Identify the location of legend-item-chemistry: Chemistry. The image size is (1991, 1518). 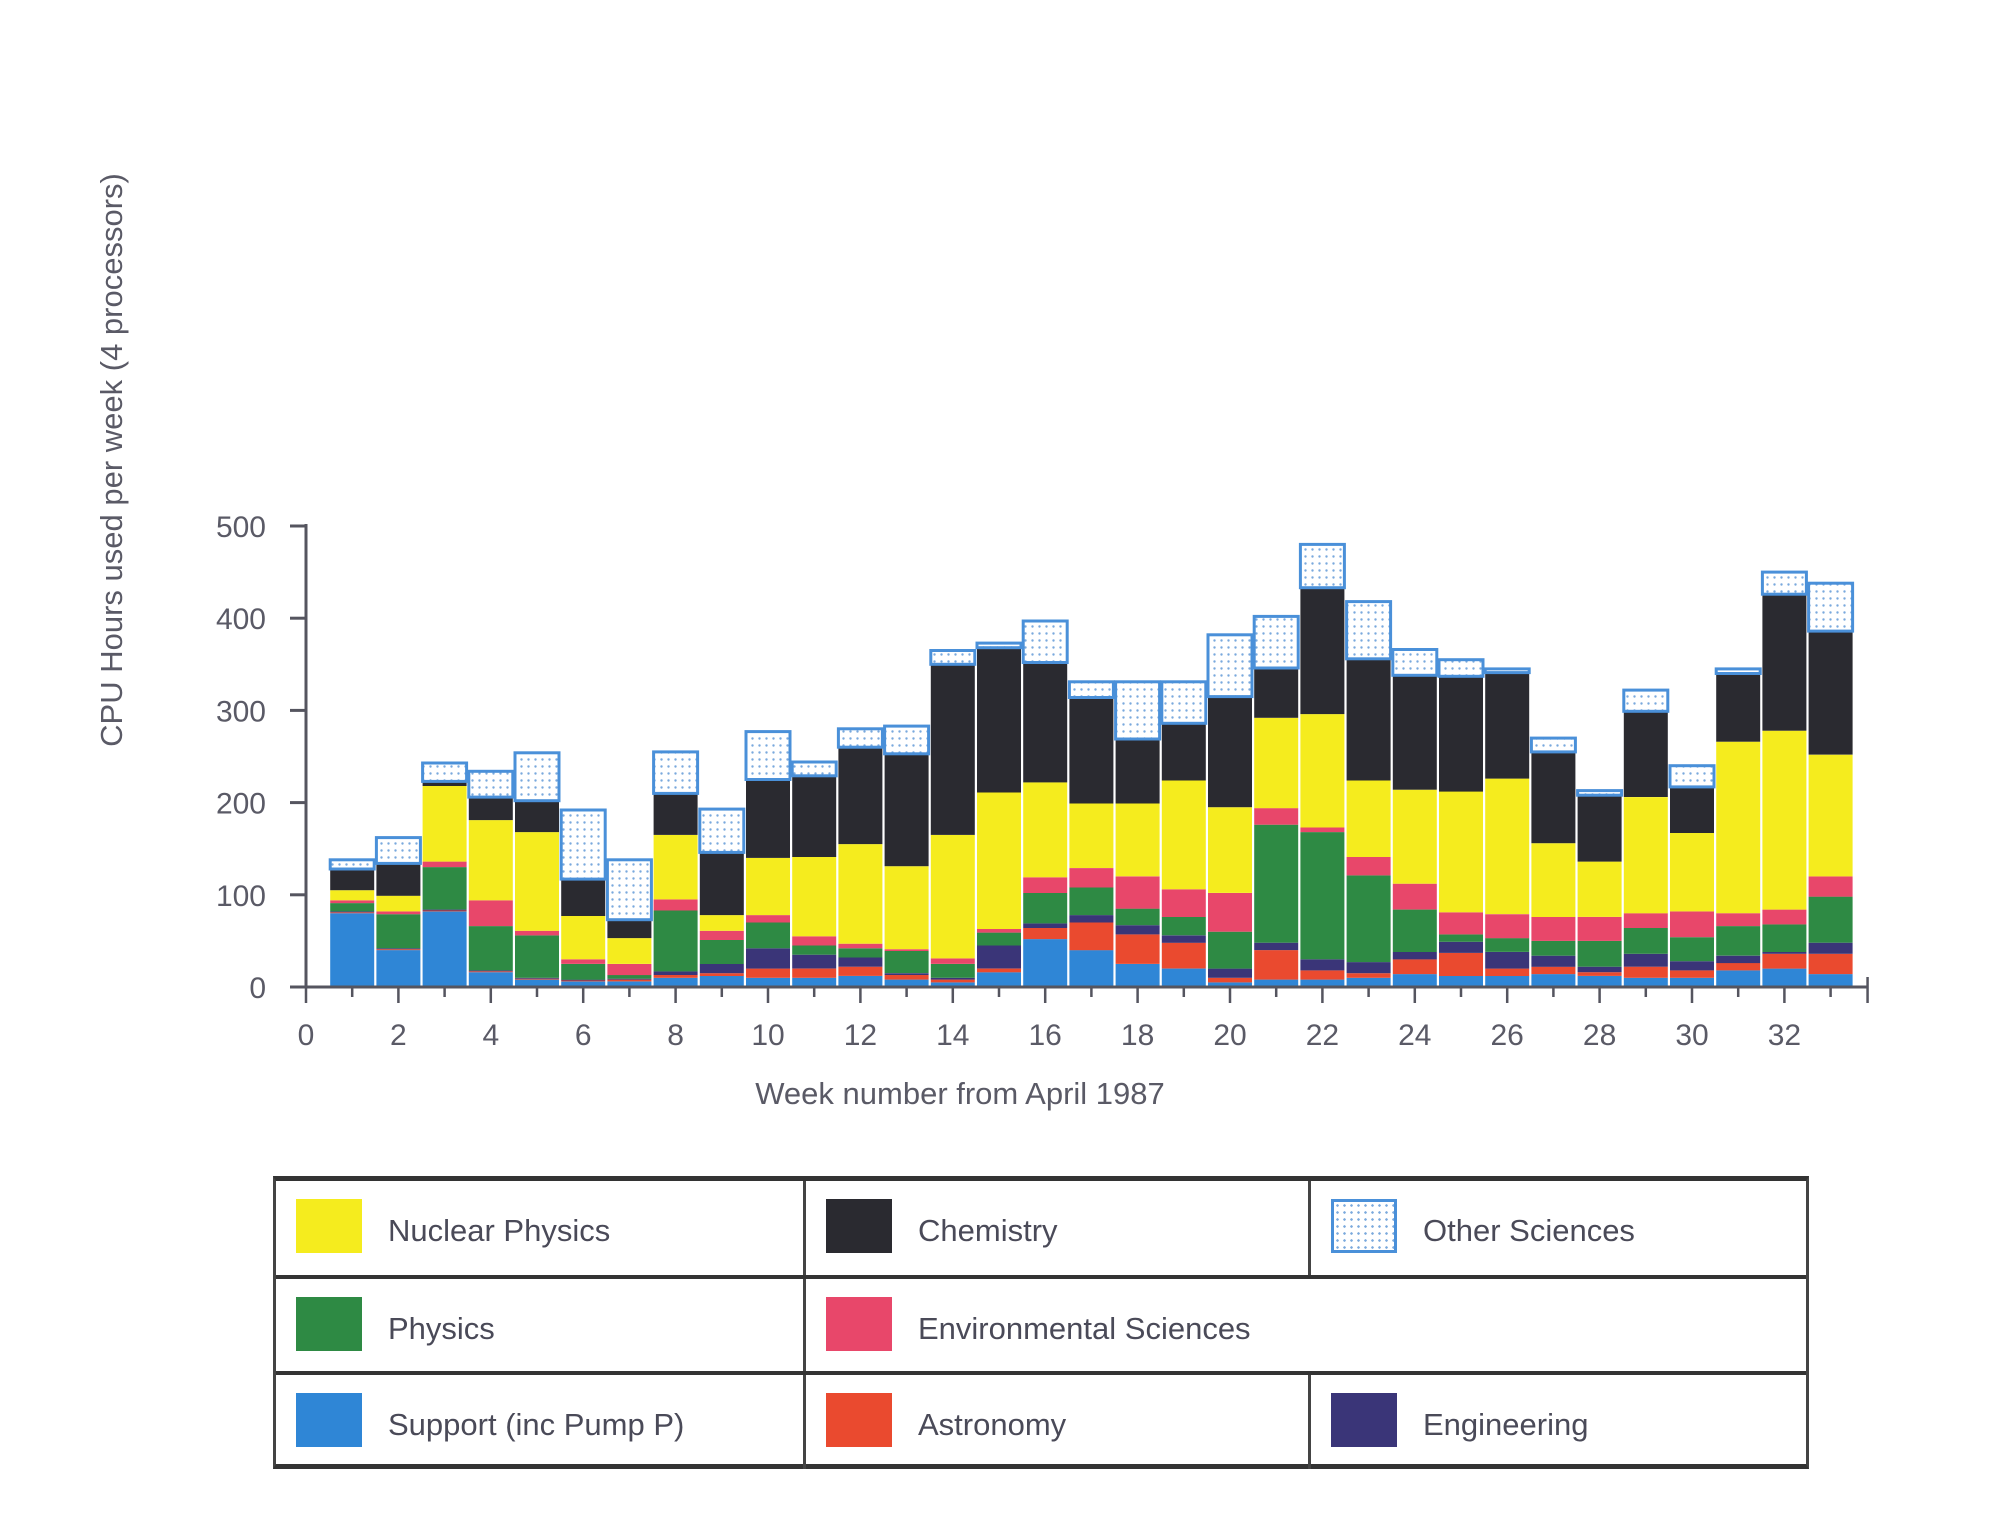
(1058, 1228).